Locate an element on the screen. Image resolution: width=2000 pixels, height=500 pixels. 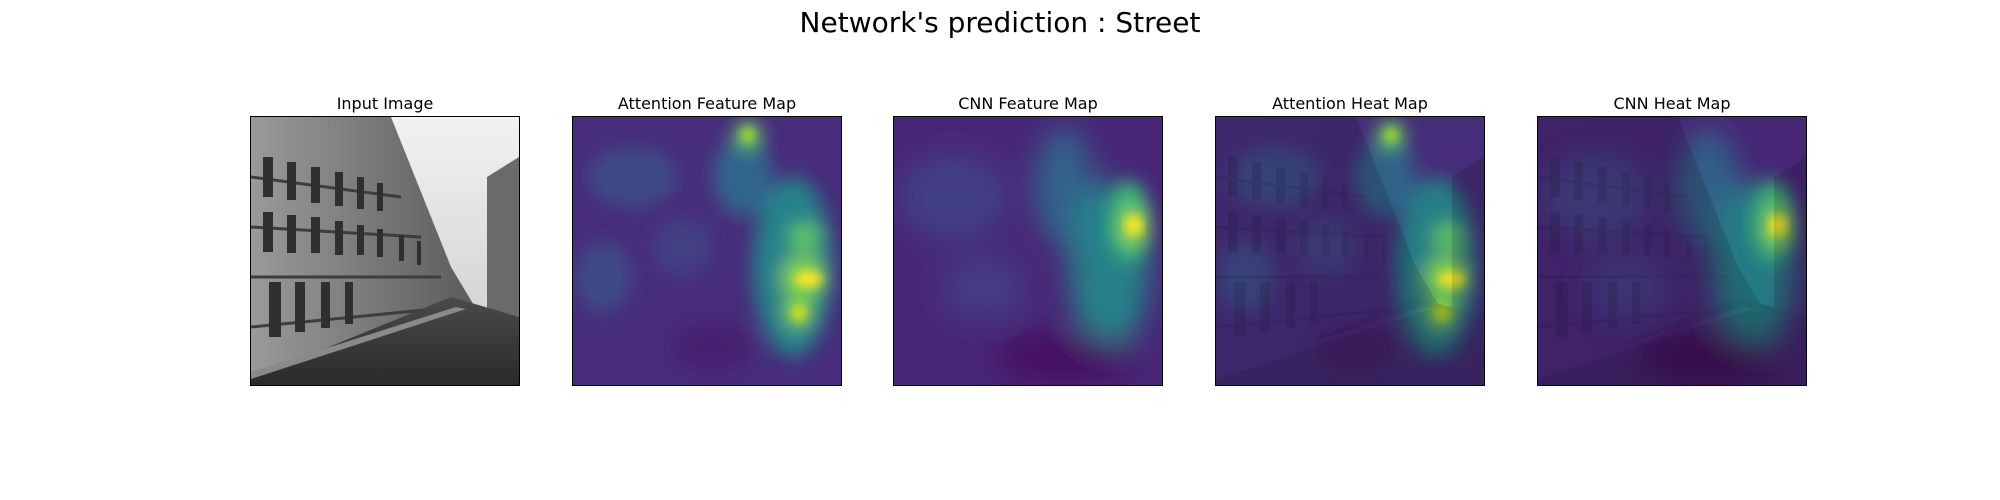
attention-heat-map-image is located at coordinates (1350, 251).